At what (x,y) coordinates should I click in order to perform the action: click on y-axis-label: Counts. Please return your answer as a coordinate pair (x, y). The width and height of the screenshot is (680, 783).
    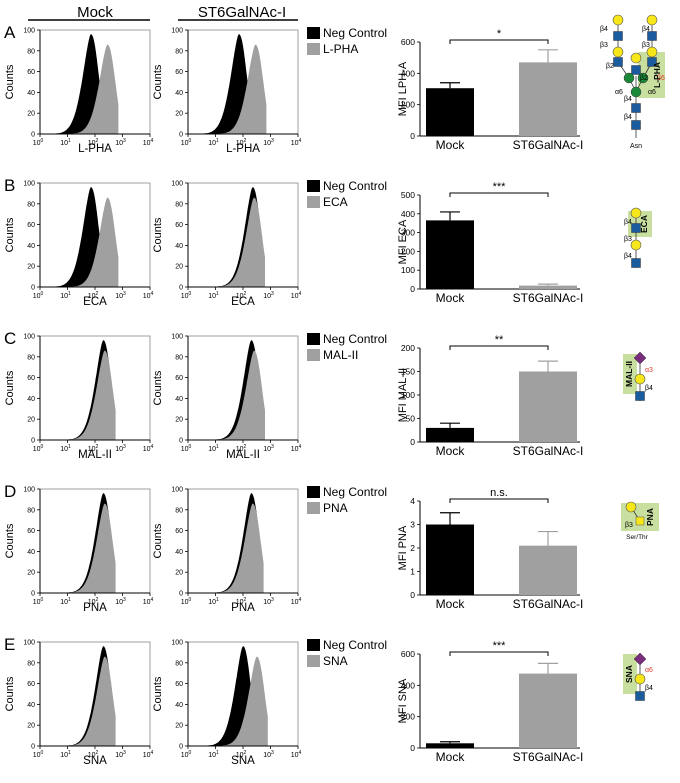
    Looking at the image, I should click on (158, 234).